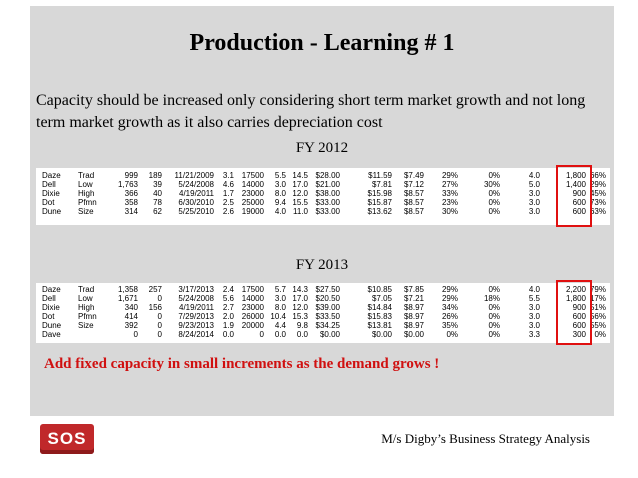 This screenshot has height=478, width=638. What do you see at coordinates (379, 289) in the screenshot?
I see `table-cell: $10.85` at bounding box center [379, 289].